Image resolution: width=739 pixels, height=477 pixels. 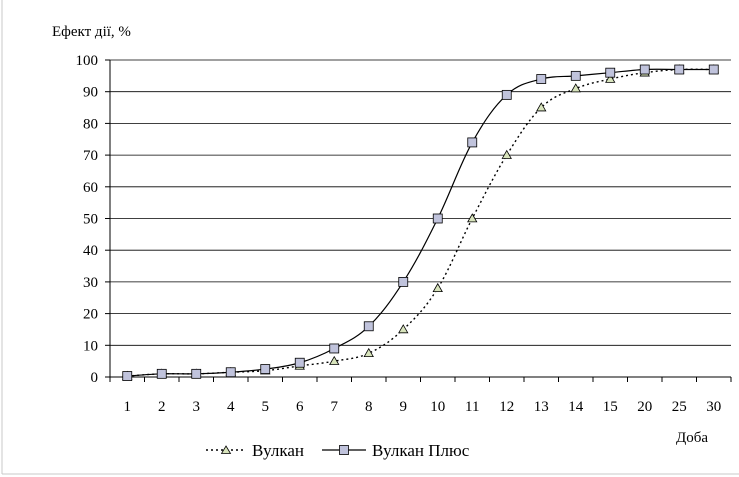 What do you see at coordinates (679, 407) in the screenshot?
I see `x-tick-label-25: 25` at bounding box center [679, 407].